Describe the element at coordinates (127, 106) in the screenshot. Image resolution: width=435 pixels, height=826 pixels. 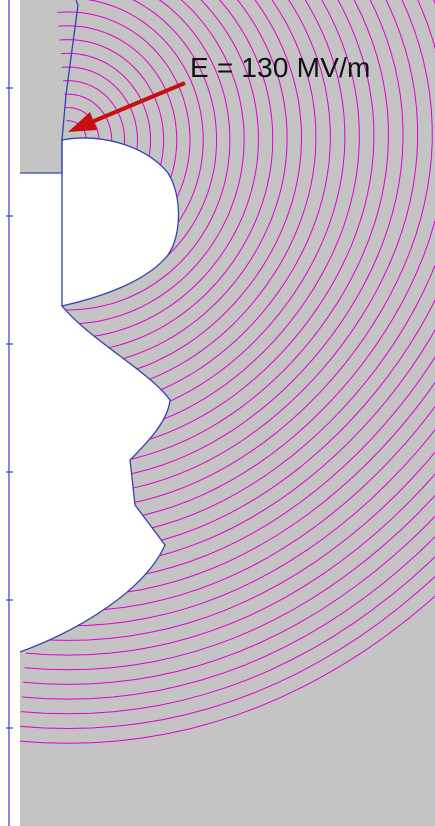
I see `annotation-arrow` at that location.